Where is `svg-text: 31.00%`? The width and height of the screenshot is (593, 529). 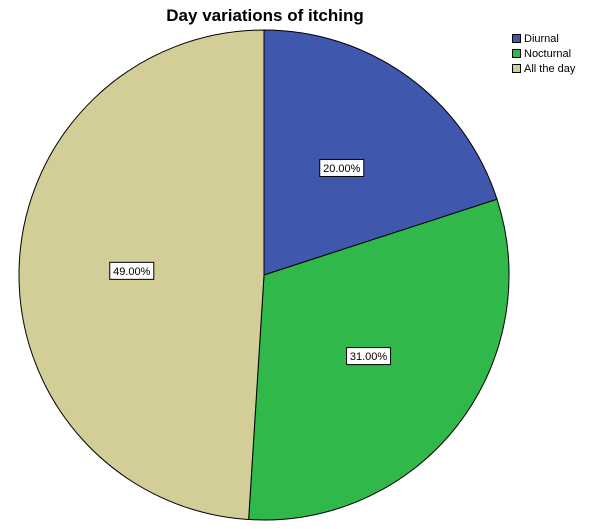 svg-text: 31.00% is located at coordinates (369, 357).